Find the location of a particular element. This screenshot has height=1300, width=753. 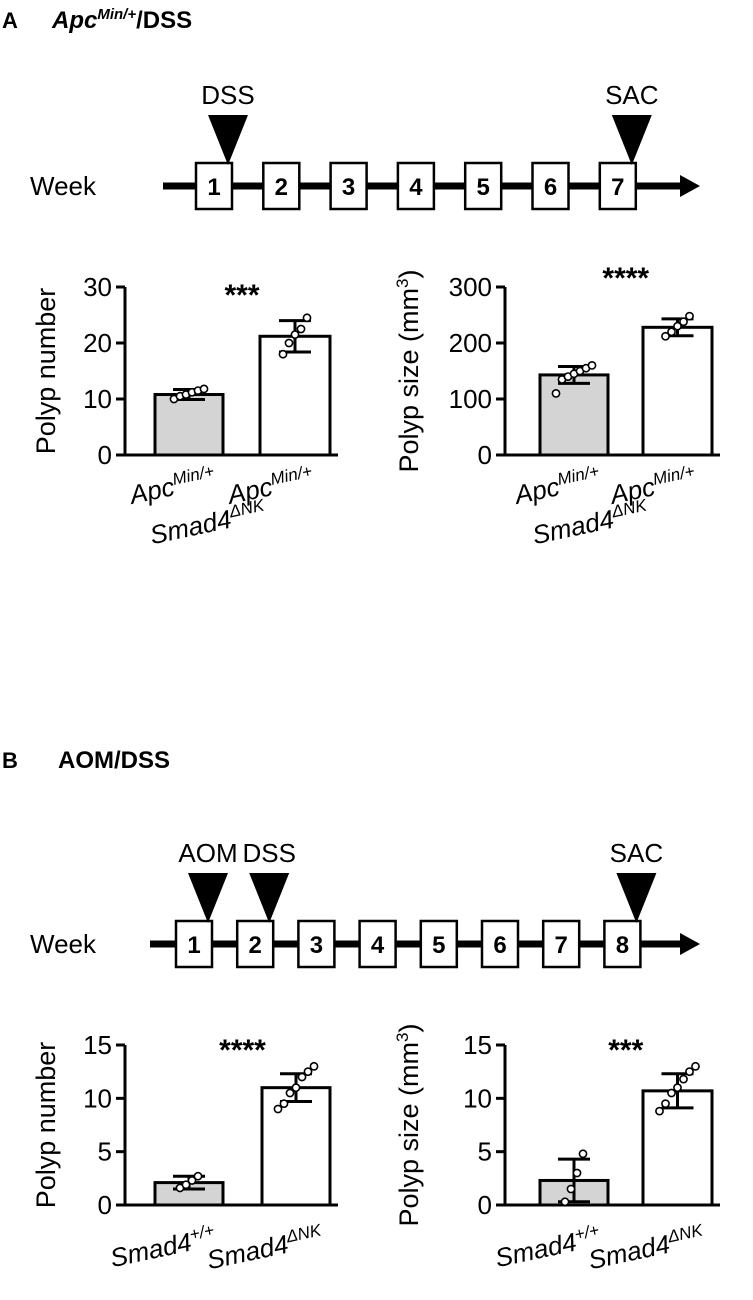

marker-arrow-aom is located at coordinates (208, 898).